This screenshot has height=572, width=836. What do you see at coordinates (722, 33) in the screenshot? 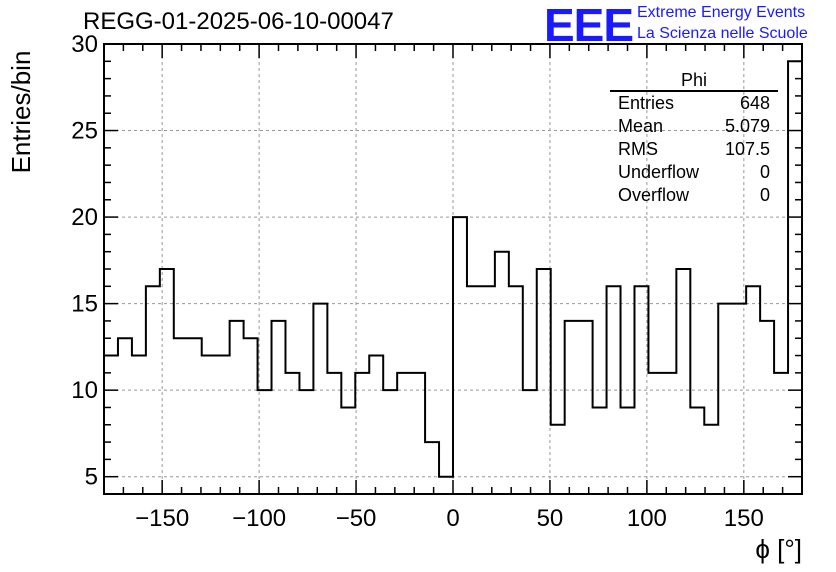
I see `brand-line-2: La Scienza nelle Scuole` at bounding box center [722, 33].